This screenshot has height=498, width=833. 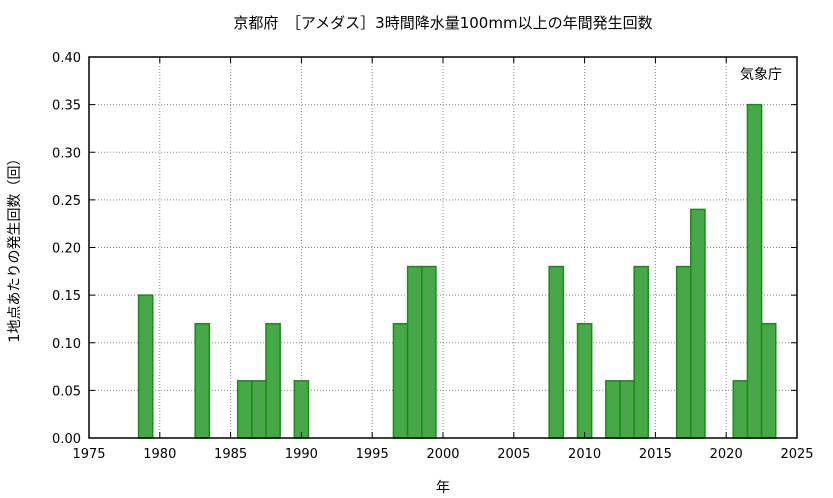 What do you see at coordinates (641, 352) in the screenshot?
I see `bar-2014` at bounding box center [641, 352].